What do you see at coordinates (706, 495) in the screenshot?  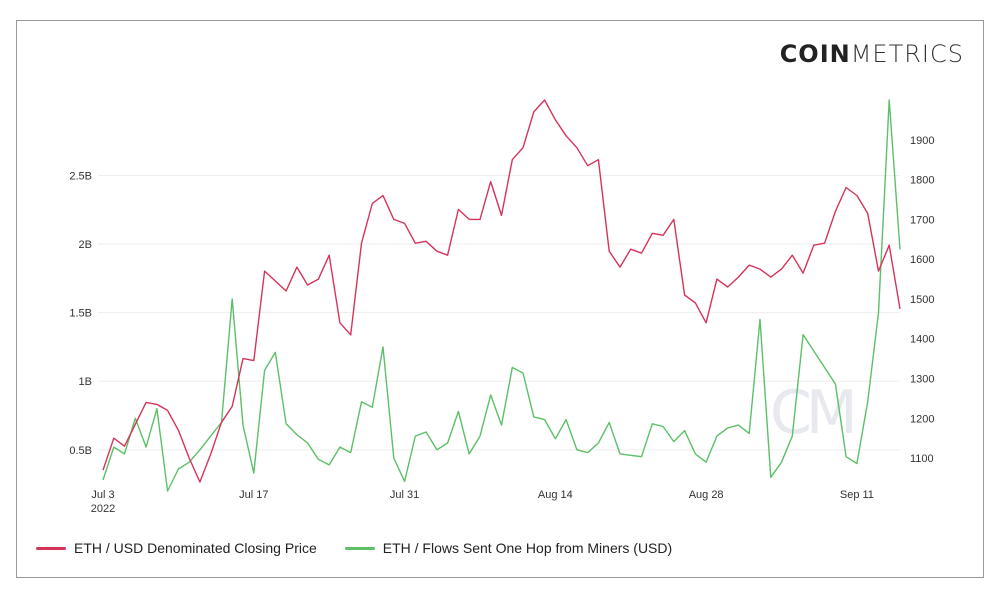 I see `x-tick-label: Aug 28` at bounding box center [706, 495].